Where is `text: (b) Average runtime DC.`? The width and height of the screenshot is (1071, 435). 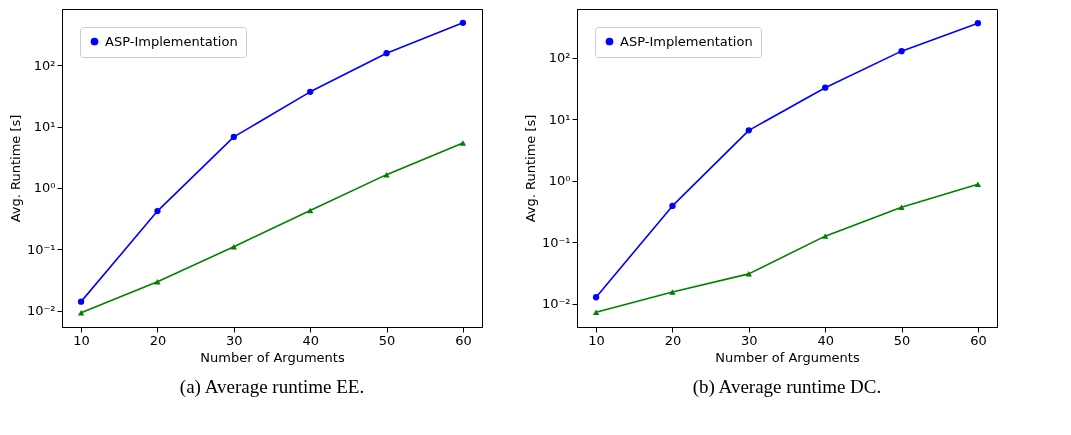
text: (b) Average runtime DC. is located at coordinates (787, 387).